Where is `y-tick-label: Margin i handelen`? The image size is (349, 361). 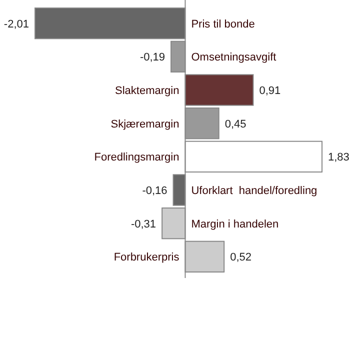 y-tick-label: Margin i handelen is located at coordinates (235, 224).